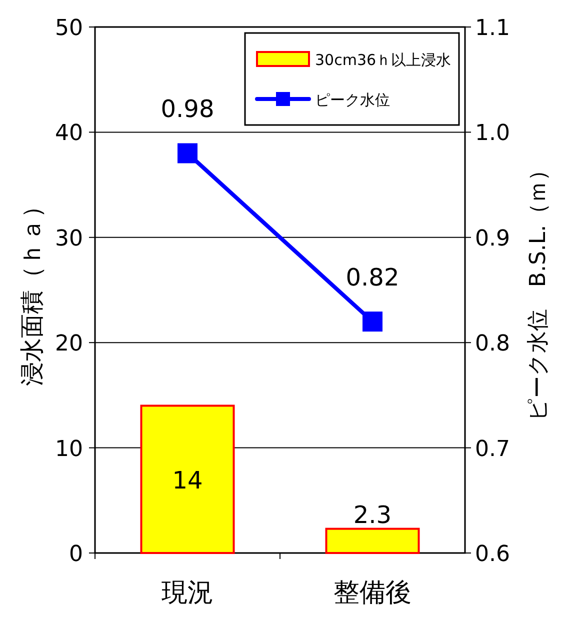 This screenshot has width=561, height=634. What do you see at coordinates (352, 100) in the screenshot?
I see `legend-label: ピーク水位` at bounding box center [352, 100].